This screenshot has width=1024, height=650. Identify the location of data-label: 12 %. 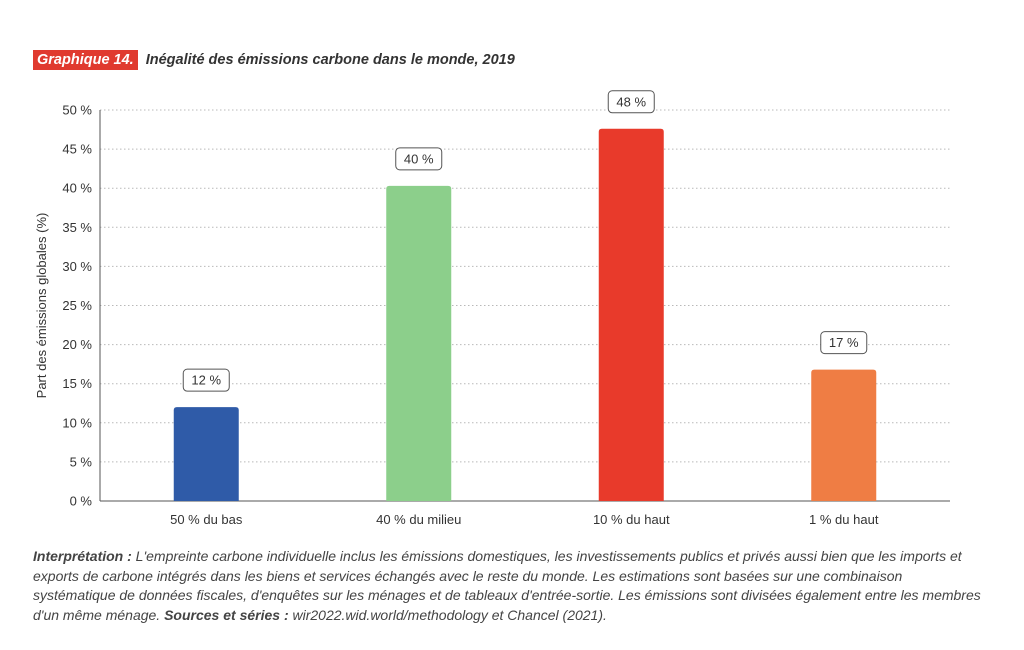
(206, 380).